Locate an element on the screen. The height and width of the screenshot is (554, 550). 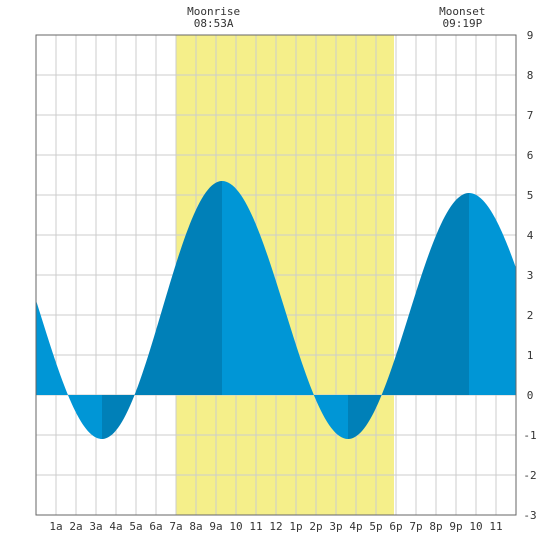
y-tick-label: -2 is located at coordinates (529, 475).